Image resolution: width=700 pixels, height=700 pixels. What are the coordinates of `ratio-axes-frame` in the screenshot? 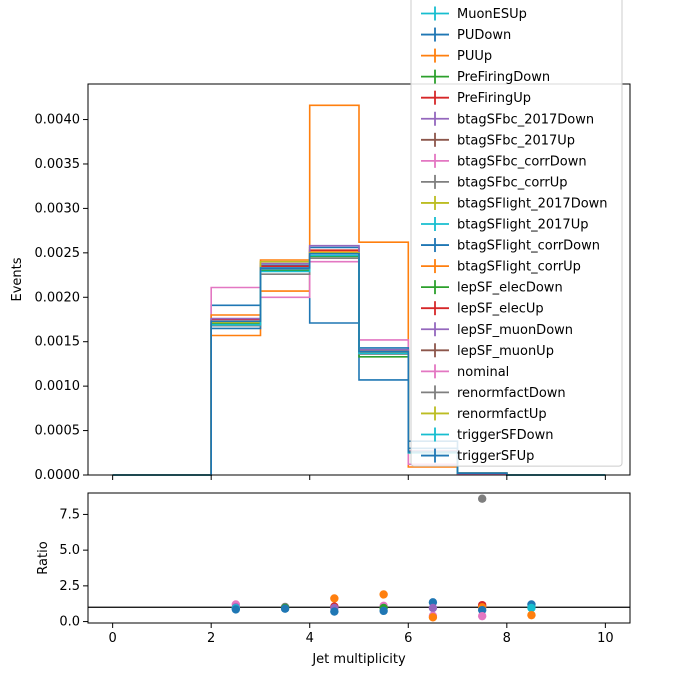 It's located at (359, 558).